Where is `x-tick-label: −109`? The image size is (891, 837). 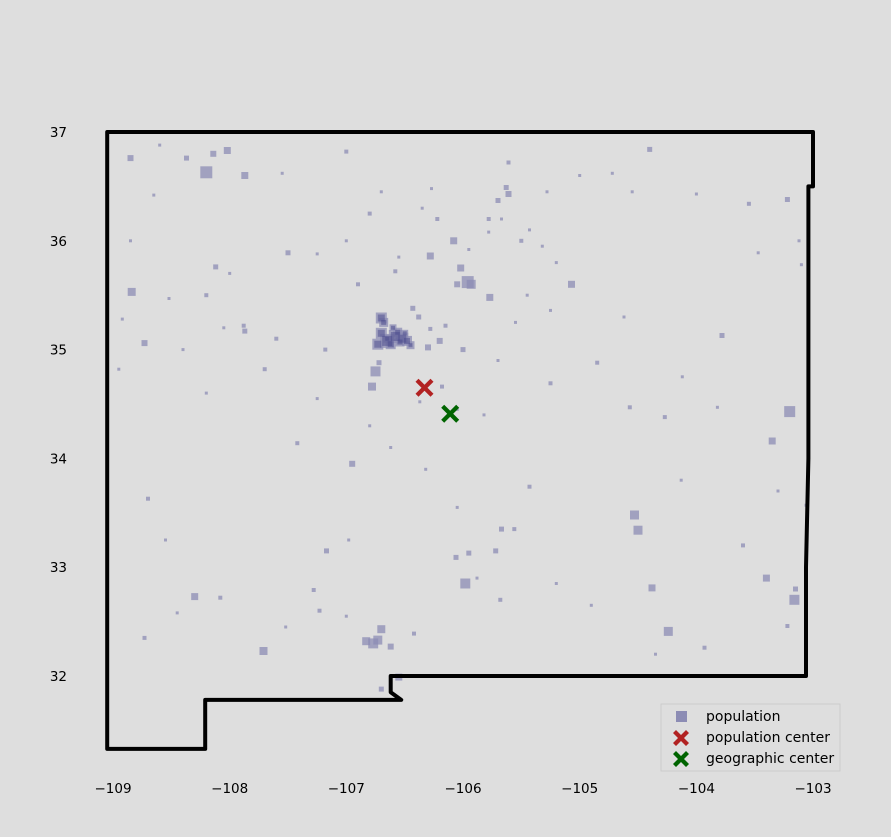
x-tick-label: −109 is located at coordinates (112, 789).